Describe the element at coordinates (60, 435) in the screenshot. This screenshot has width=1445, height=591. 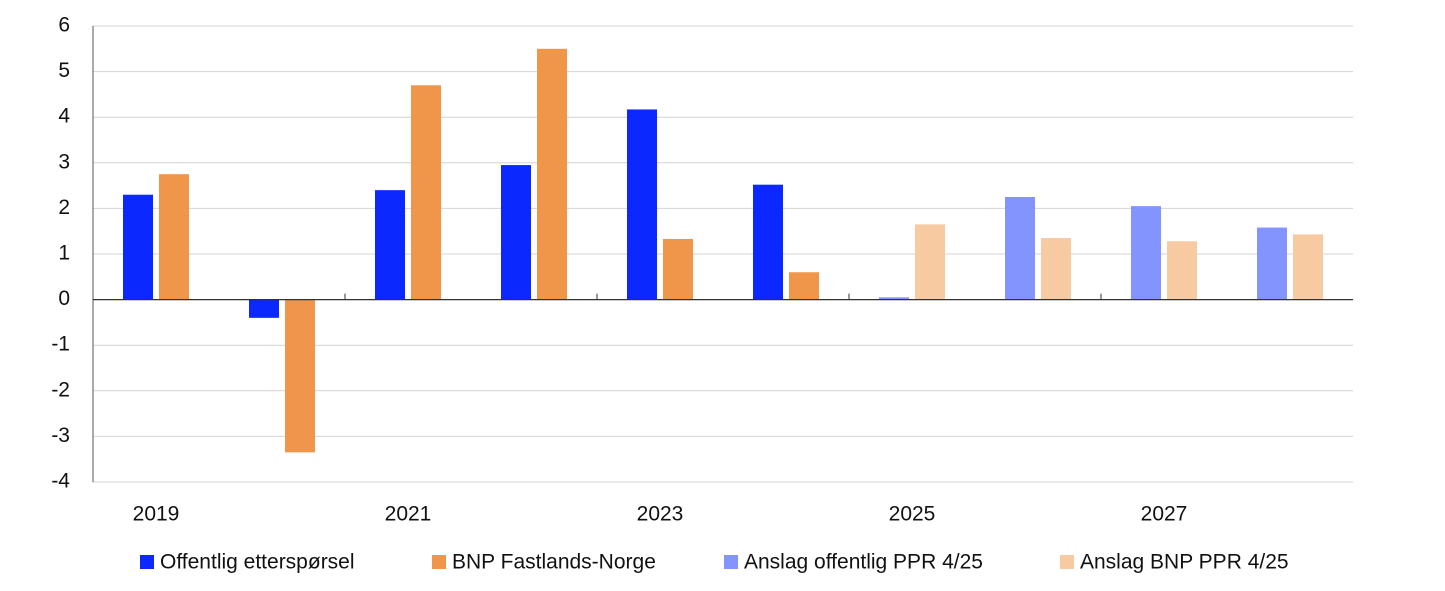
I see `y-tick-label: -3` at that location.